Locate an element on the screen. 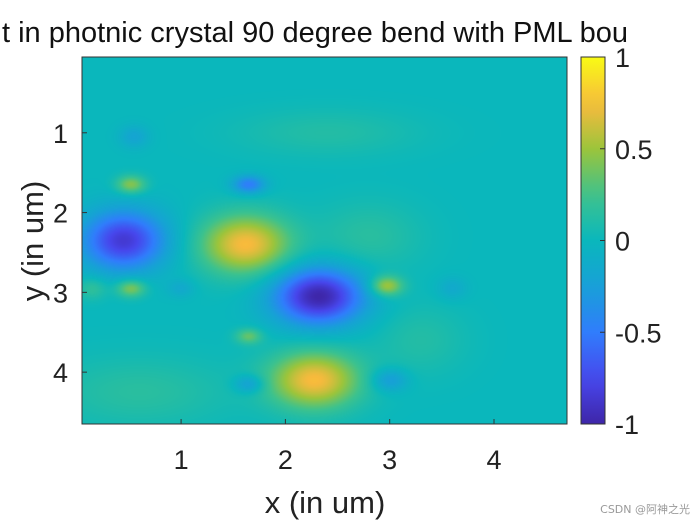 The width and height of the screenshot is (700, 525). colorbar: 1 0.5 0 -0.5 -1 is located at coordinates (621, 241).